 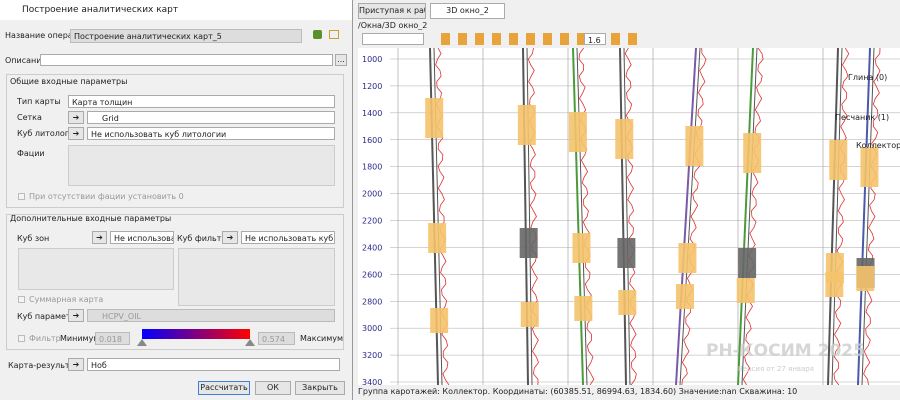 I want to click on combo: НСРV_OIL, so click(x=211, y=315).